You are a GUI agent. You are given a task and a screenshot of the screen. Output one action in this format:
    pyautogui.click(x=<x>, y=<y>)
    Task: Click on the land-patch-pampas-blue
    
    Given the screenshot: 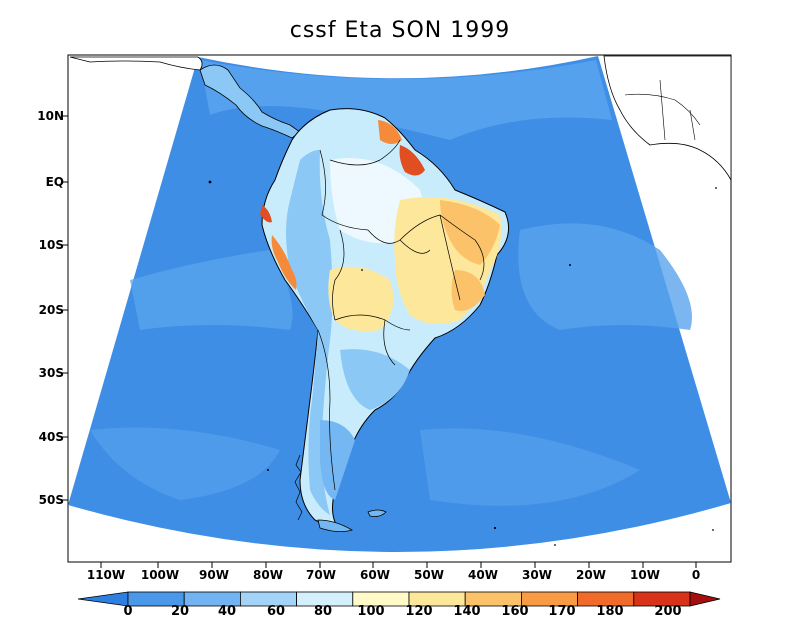 What is the action you would take?
    pyautogui.click(x=375, y=379)
    